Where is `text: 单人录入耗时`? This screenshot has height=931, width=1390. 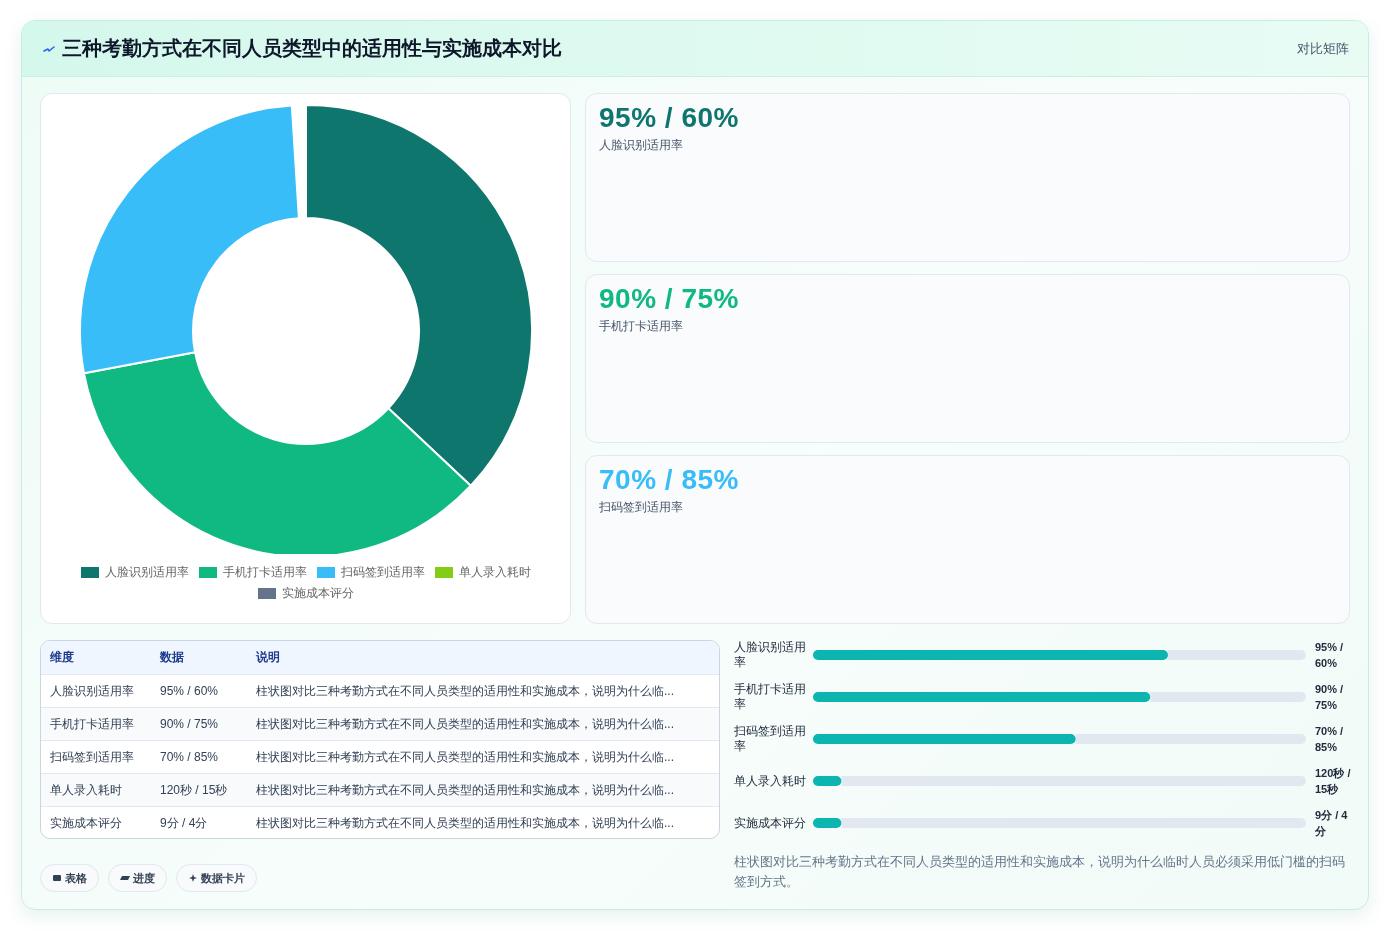 text: 单人录入耗时 is located at coordinates (86, 790).